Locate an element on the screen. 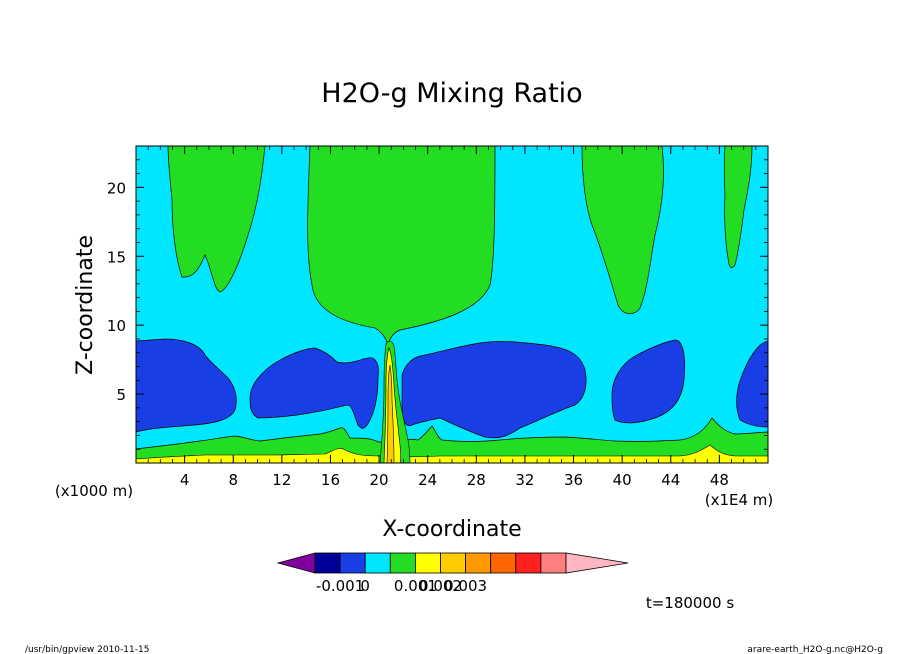 The height and width of the screenshot is (654, 904). x-tick-label: 24 is located at coordinates (427, 480).